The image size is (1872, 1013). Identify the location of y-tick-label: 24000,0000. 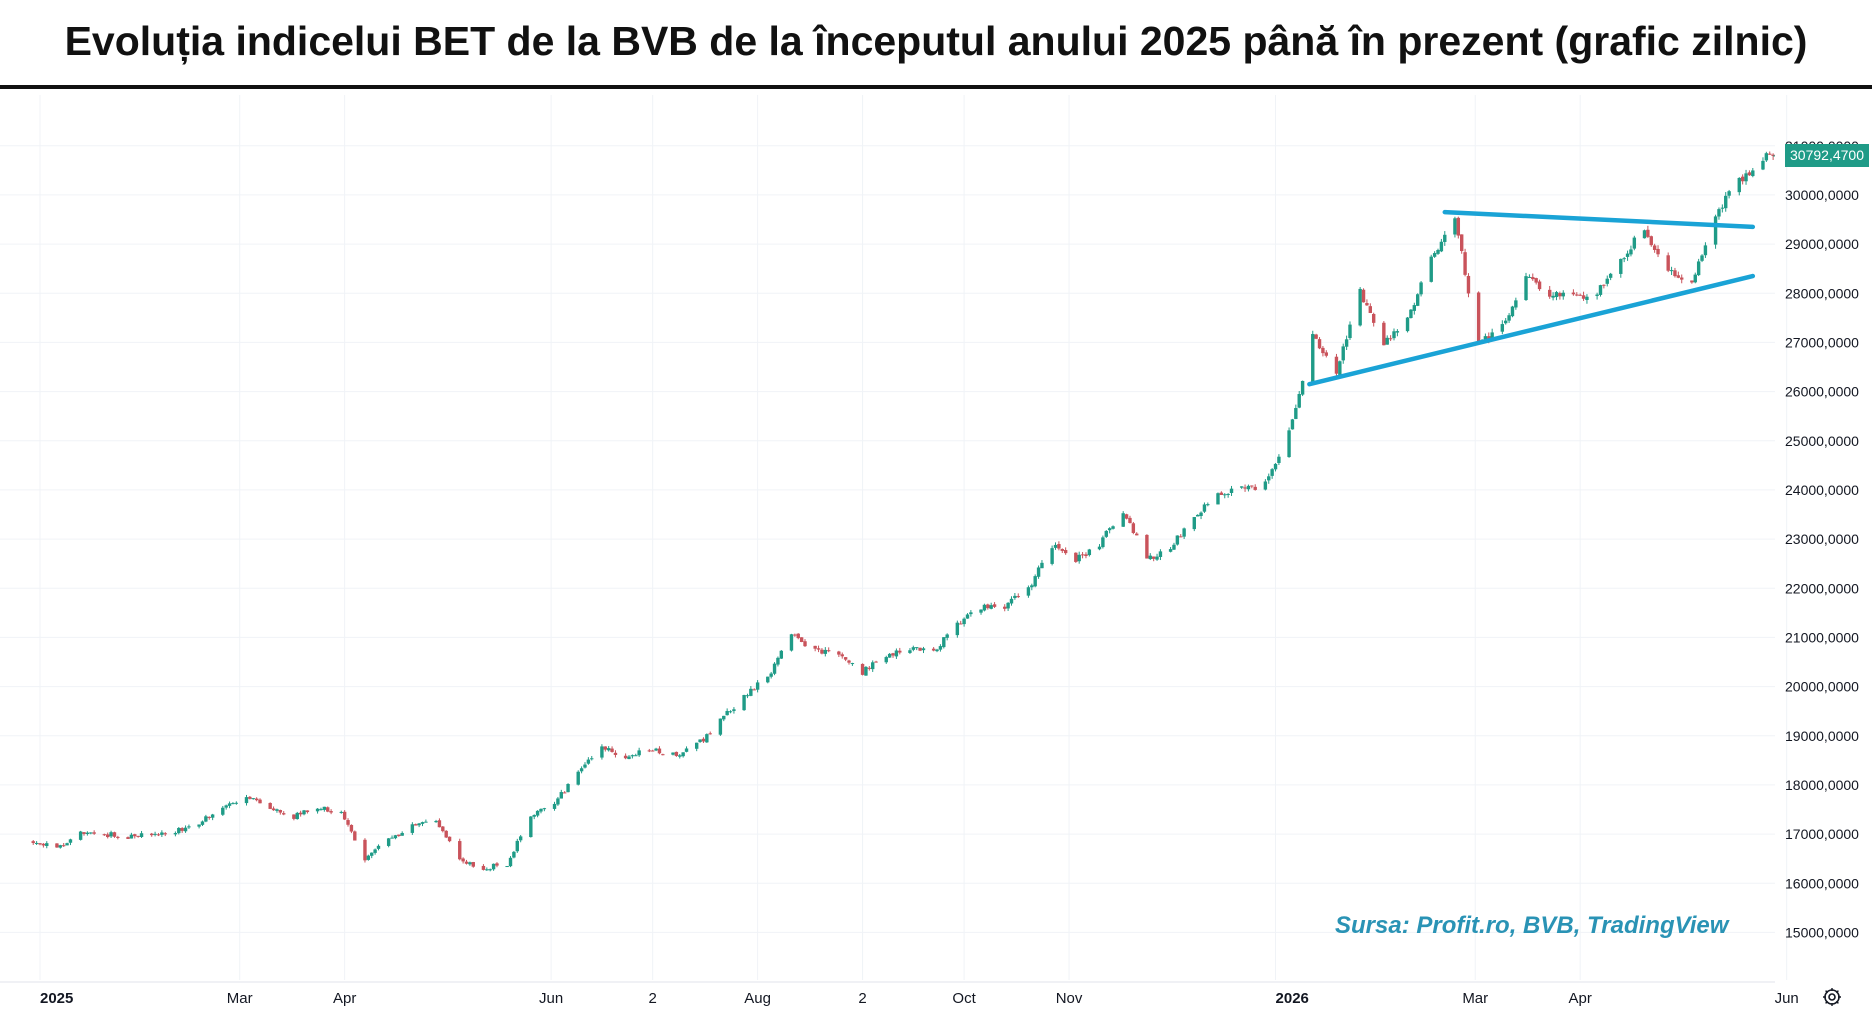
(1822, 490).